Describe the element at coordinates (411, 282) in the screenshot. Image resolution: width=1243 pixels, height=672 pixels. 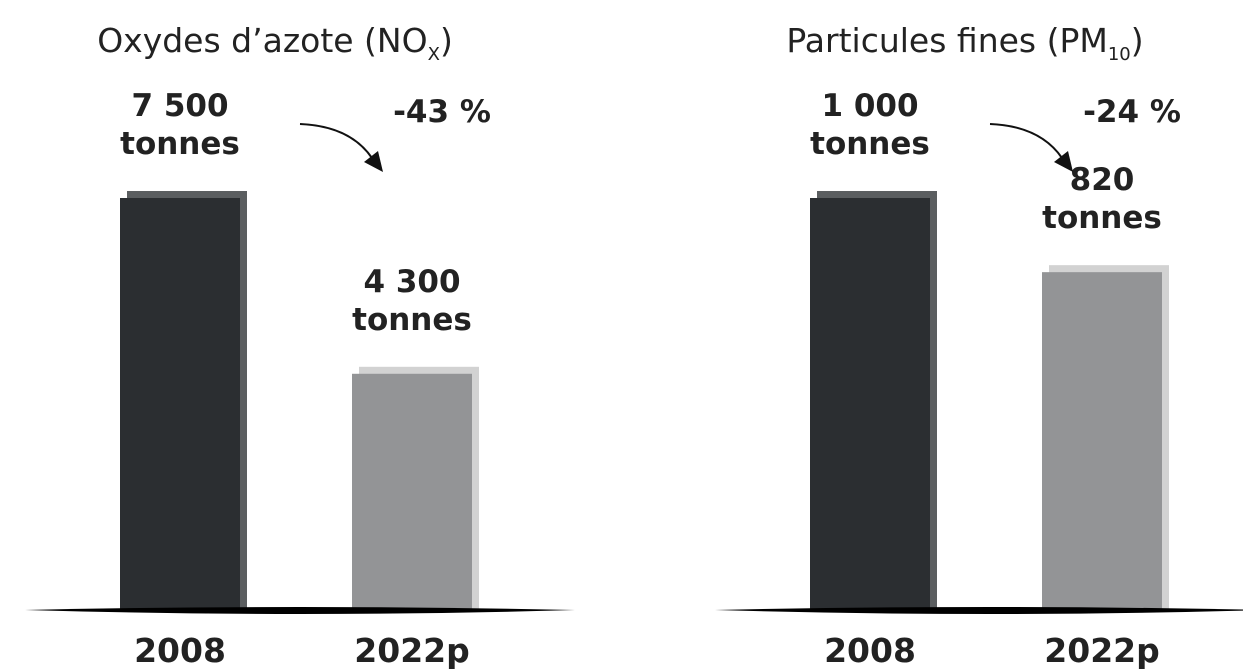
I see `value-label: 4 300` at that location.